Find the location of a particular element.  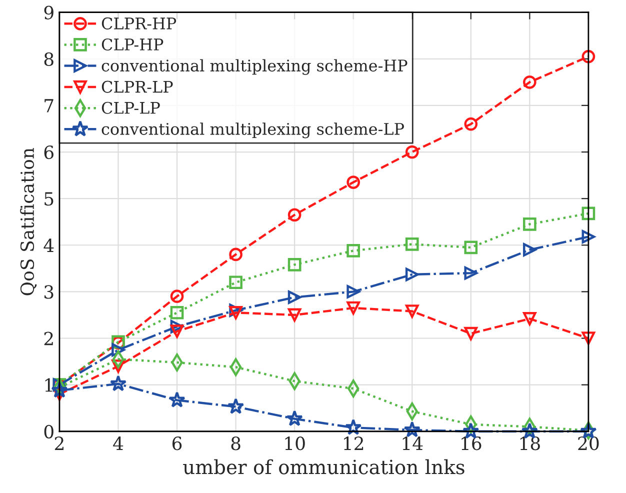

x-tick-label: 2 is located at coordinates (59, 443).